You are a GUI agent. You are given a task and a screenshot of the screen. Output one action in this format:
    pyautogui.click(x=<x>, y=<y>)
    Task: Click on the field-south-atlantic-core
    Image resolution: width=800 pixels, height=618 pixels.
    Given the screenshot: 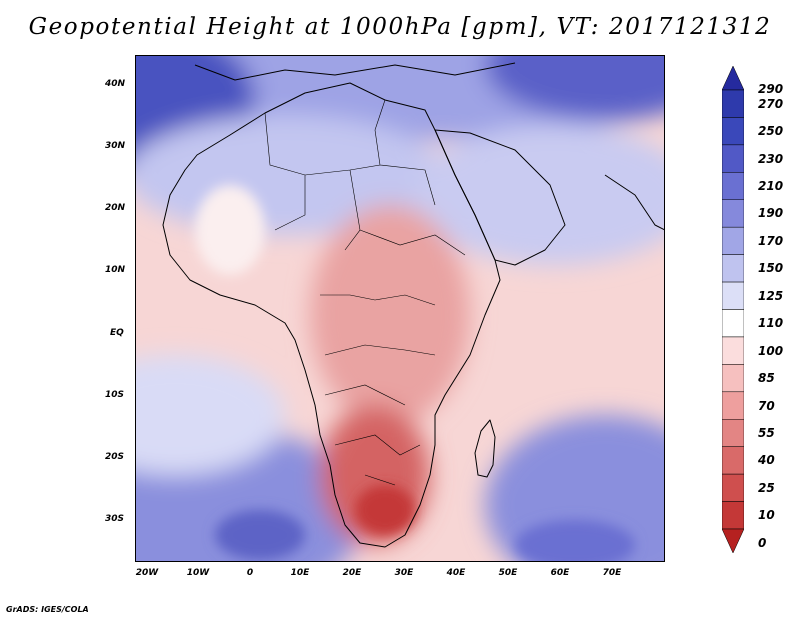 What is the action you would take?
    pyautogui.click(x=260, y=535)
    